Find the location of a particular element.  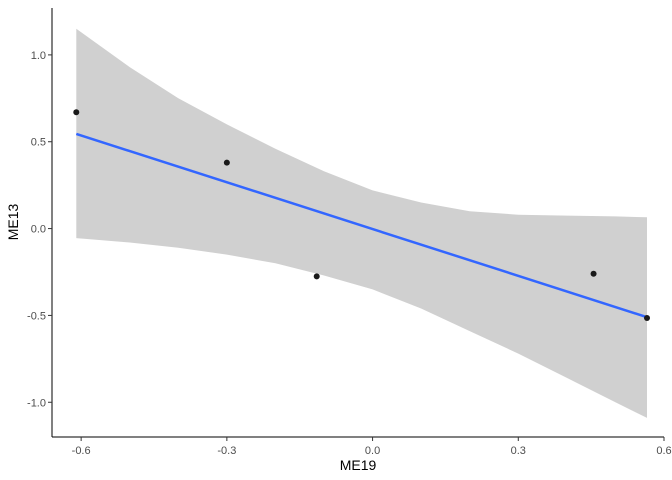

y-tick-label: -0.5 is located at coordinates (36, 316).